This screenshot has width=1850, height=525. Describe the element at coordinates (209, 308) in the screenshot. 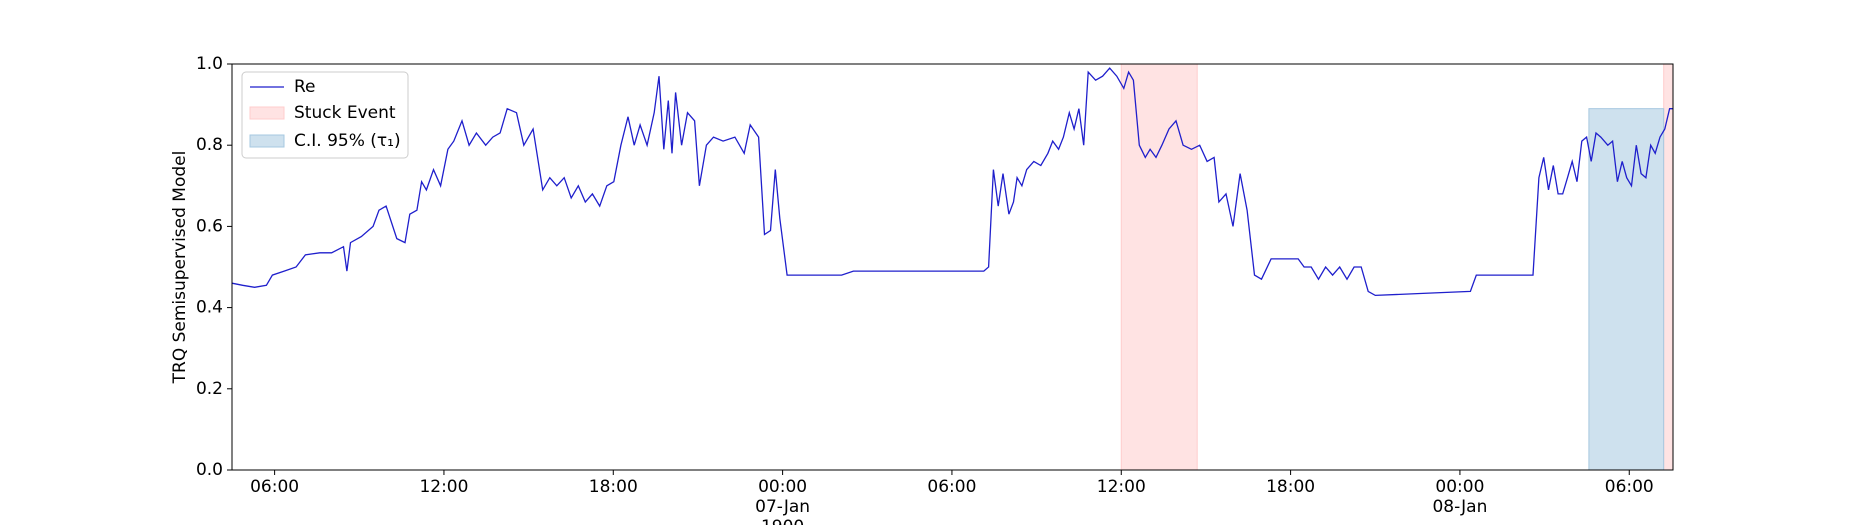

I see `y-tick-label: 0.4` at that location.